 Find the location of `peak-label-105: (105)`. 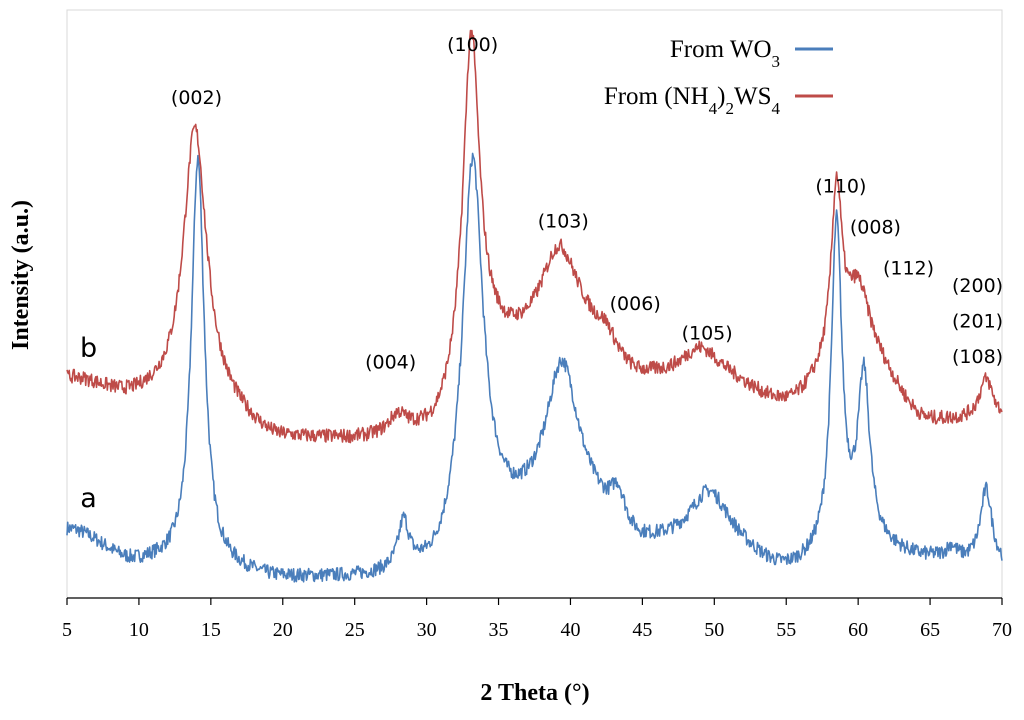

peak-label-105: (105) is located at coordinates (707, 333).